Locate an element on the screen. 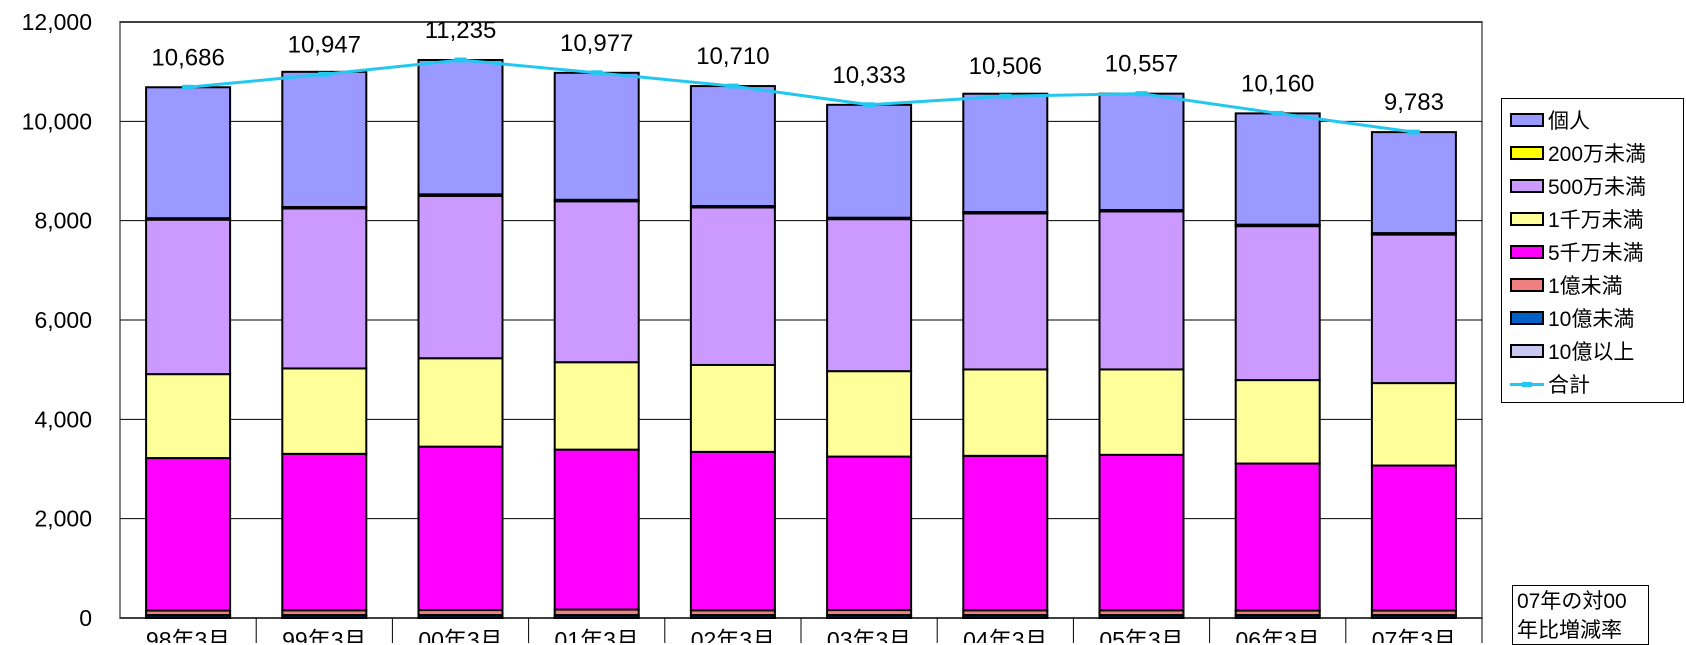 The height and width of the screenshot is (645, 1686). total-data-label: 10,160 is located at coordinates (1277, 83).